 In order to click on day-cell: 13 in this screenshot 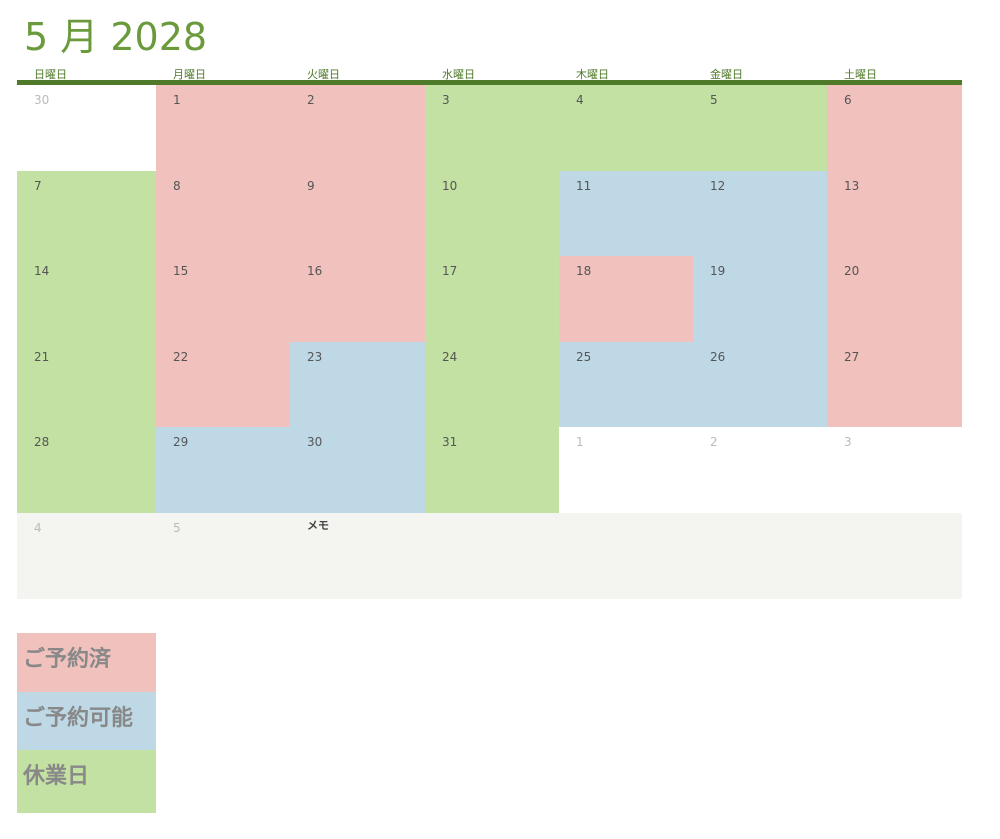, I will do `click(894, 213)`.